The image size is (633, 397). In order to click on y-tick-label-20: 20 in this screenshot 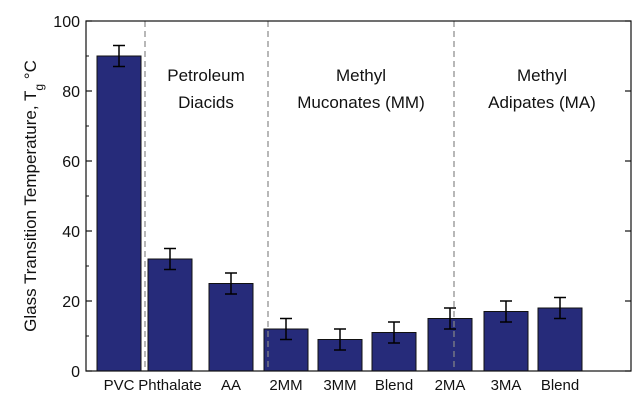, I will do `click(71, 302)`.